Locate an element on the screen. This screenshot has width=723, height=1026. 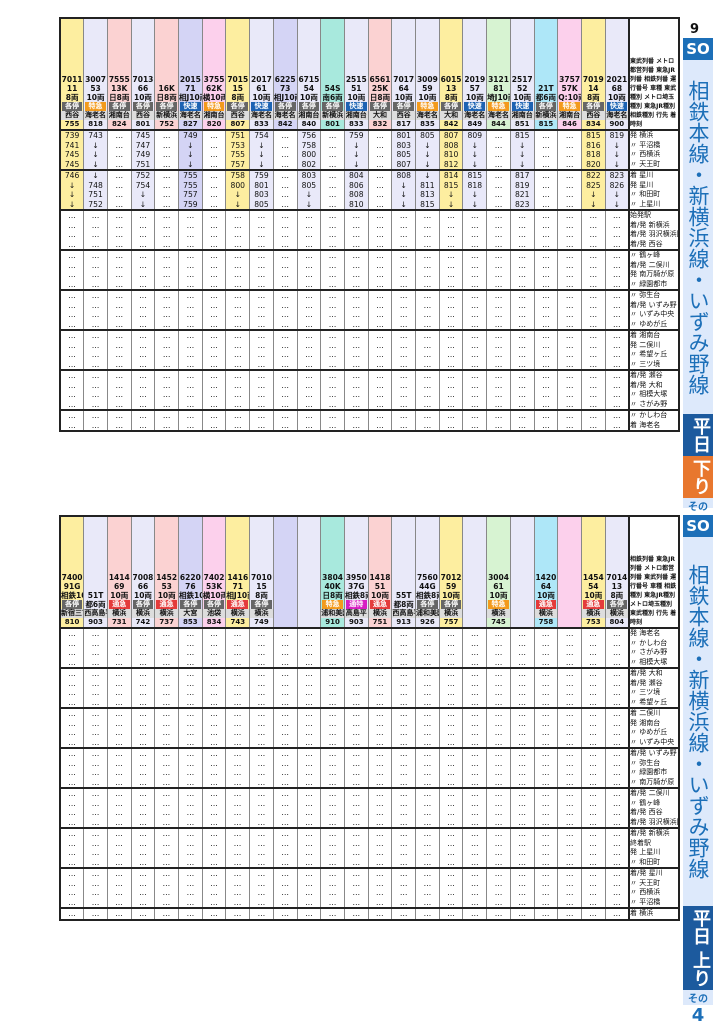
train-header: 7555 13K 日8両 各停 湘南台 824 is located at coordinates (119, 74).